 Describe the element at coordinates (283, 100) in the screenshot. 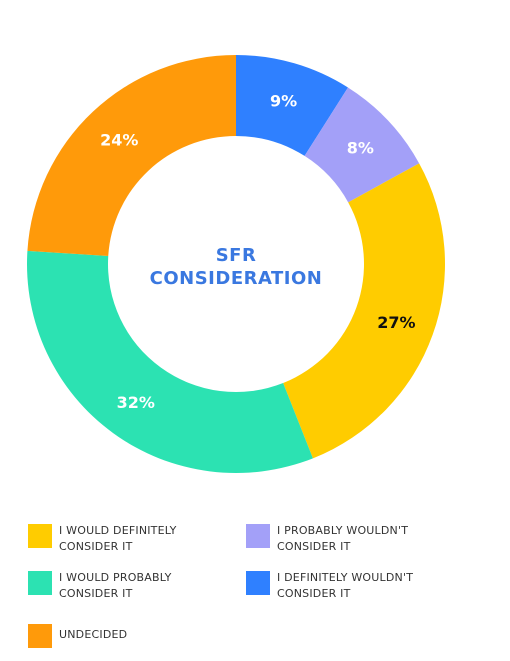

I see `slice-value-label: 9%` at that location.